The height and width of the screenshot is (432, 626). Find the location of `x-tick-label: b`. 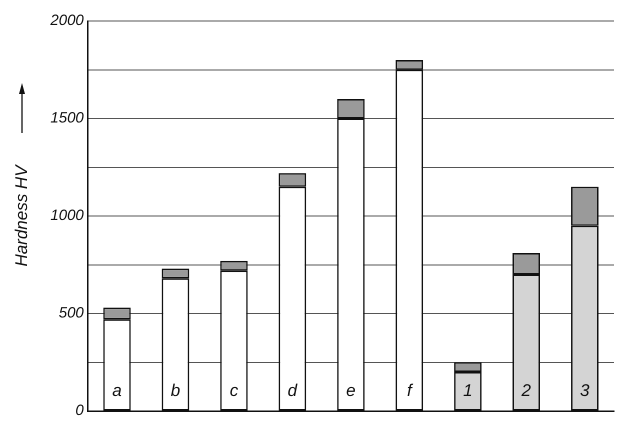

x-tick-label: b is located at coordinates (175, 390).